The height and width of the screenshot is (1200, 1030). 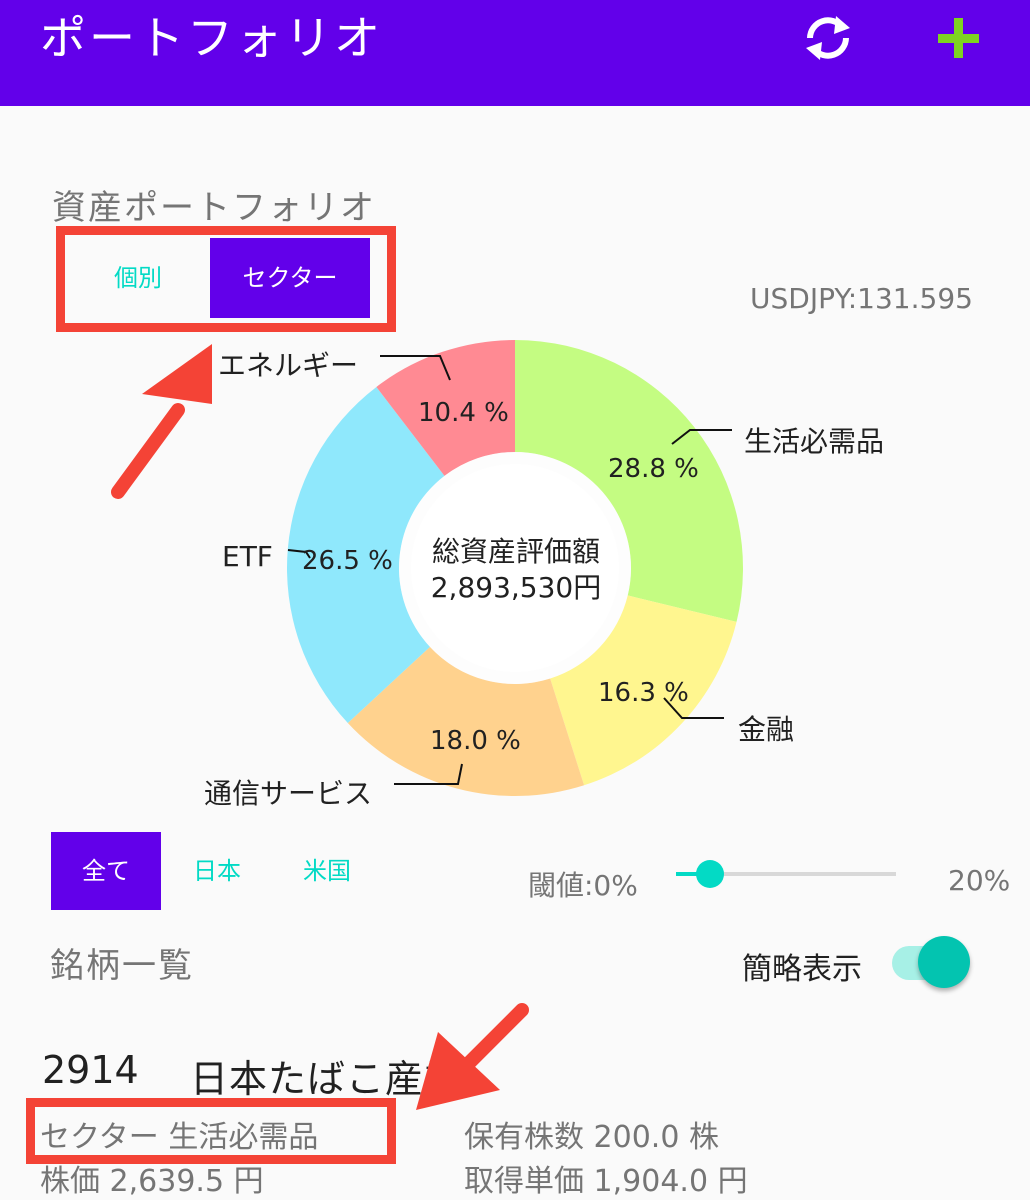 What do you see at coordinates (466, 721) in the screenshot?
I see `donut-slice` at bounding box center [466, 721].